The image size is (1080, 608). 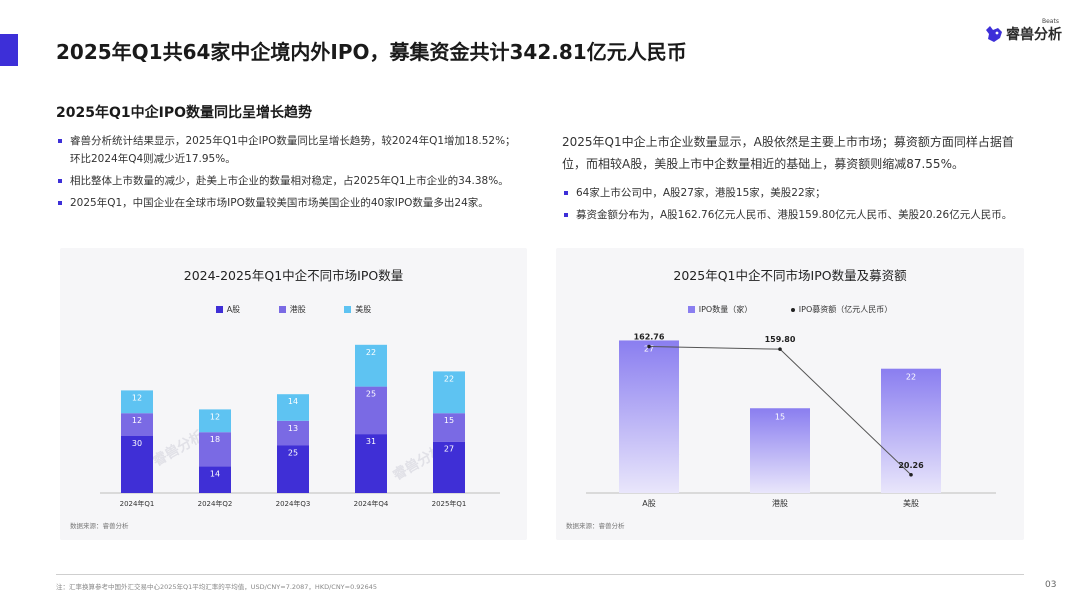 I want to click on page-number: 03, so click(x=1051, y=585).